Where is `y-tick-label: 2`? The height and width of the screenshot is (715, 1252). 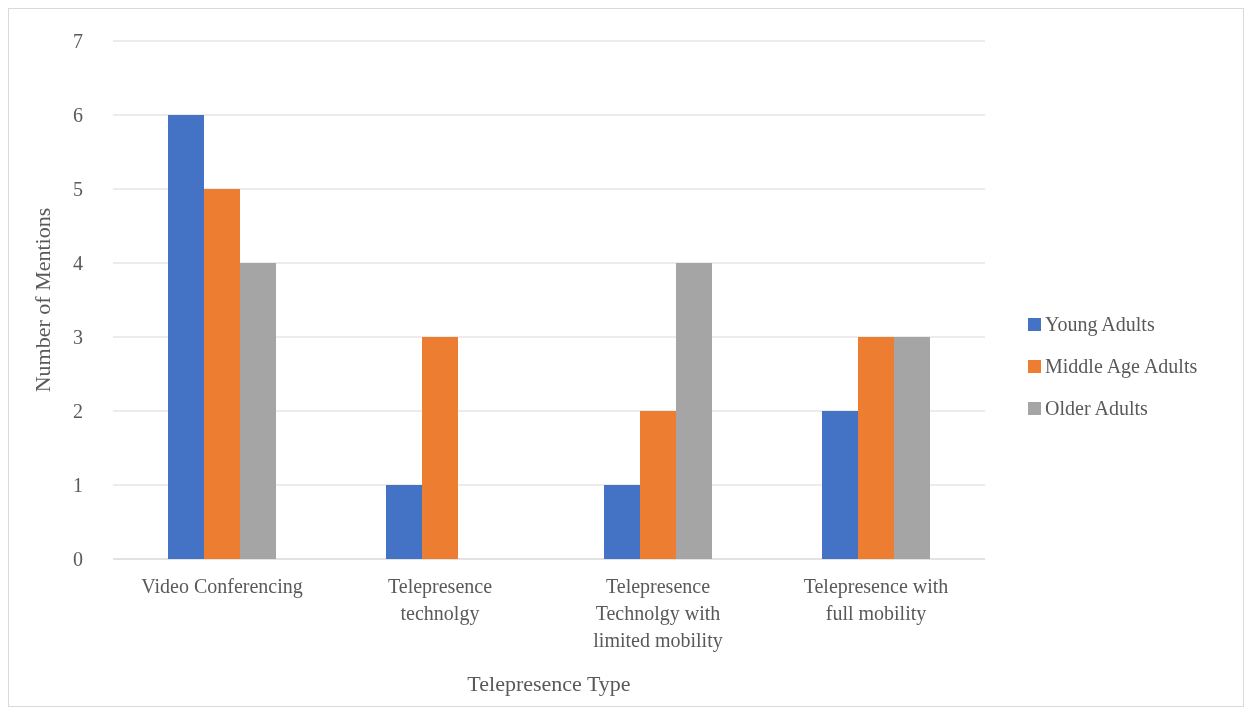
y-tick-label: 2 is located at coordinates (78, 411).